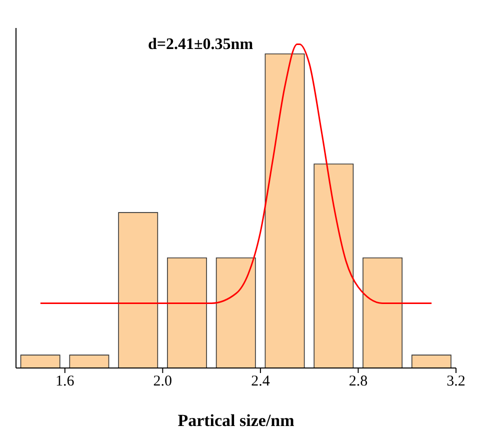 This screenshot has width=478, height=446. What do you see at coordinates (65, 382) in the screenshot?
I see `x-tick-label: 1.6` at bounding box center [65, 382].